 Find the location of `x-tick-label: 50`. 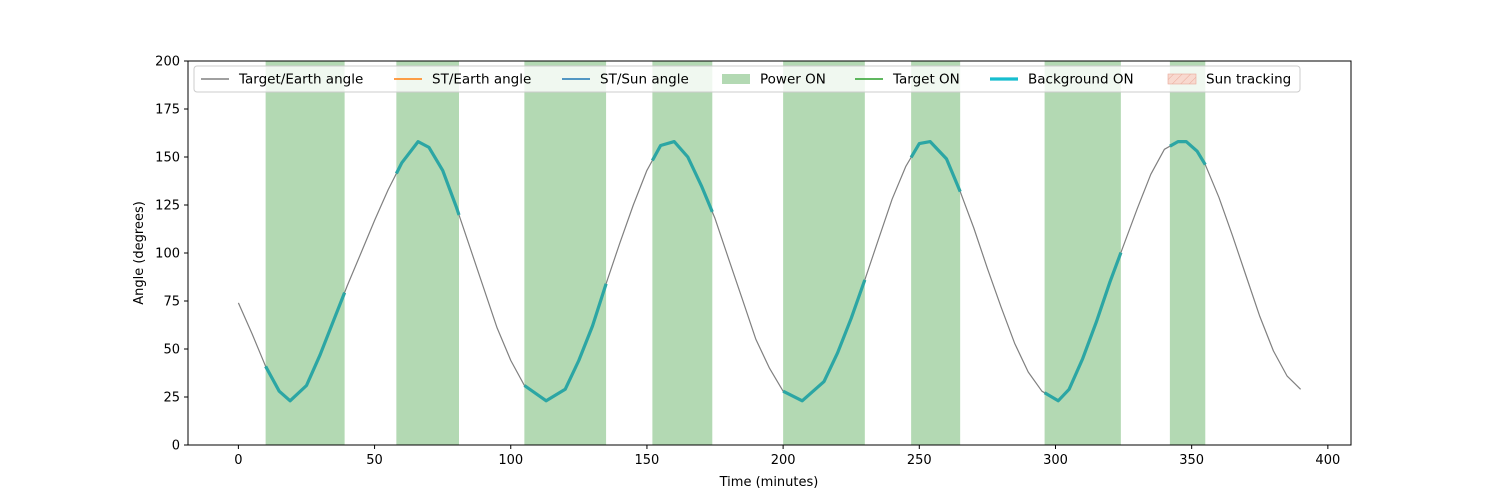

x-tick-label: 50 is located at coordinates (374, 460).